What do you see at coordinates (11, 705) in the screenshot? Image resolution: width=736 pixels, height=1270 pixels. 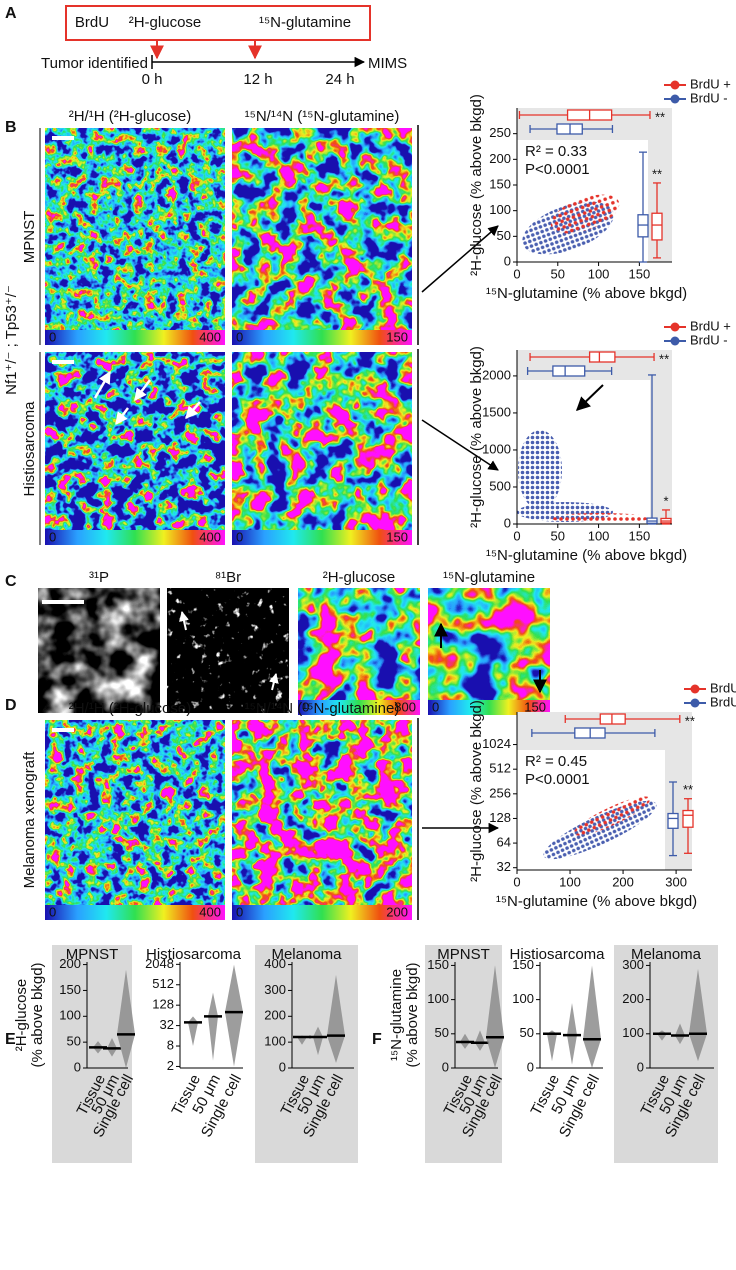 I see `panel-letter: D` at bounding box center [11, 705].